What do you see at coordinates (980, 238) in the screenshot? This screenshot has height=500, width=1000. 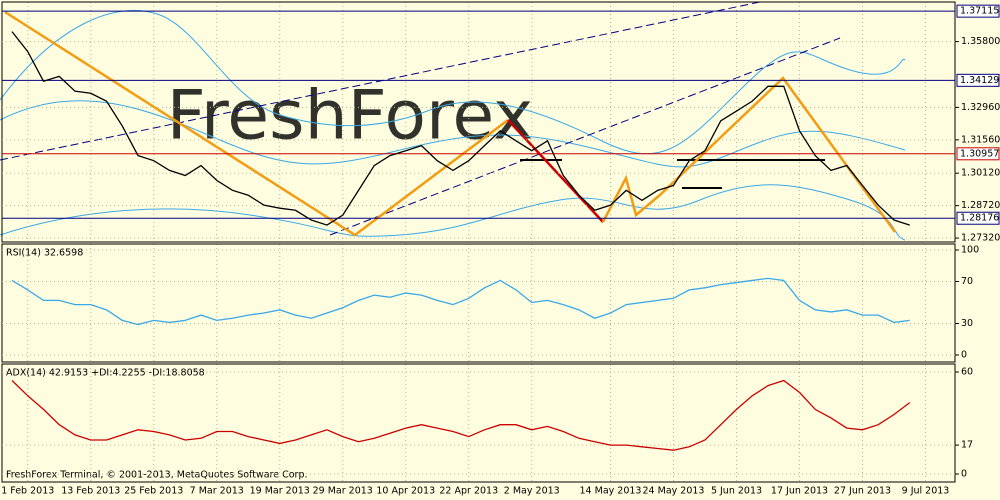 I see `y-tick-label: 1.27320` at bounding box center [980, 238].